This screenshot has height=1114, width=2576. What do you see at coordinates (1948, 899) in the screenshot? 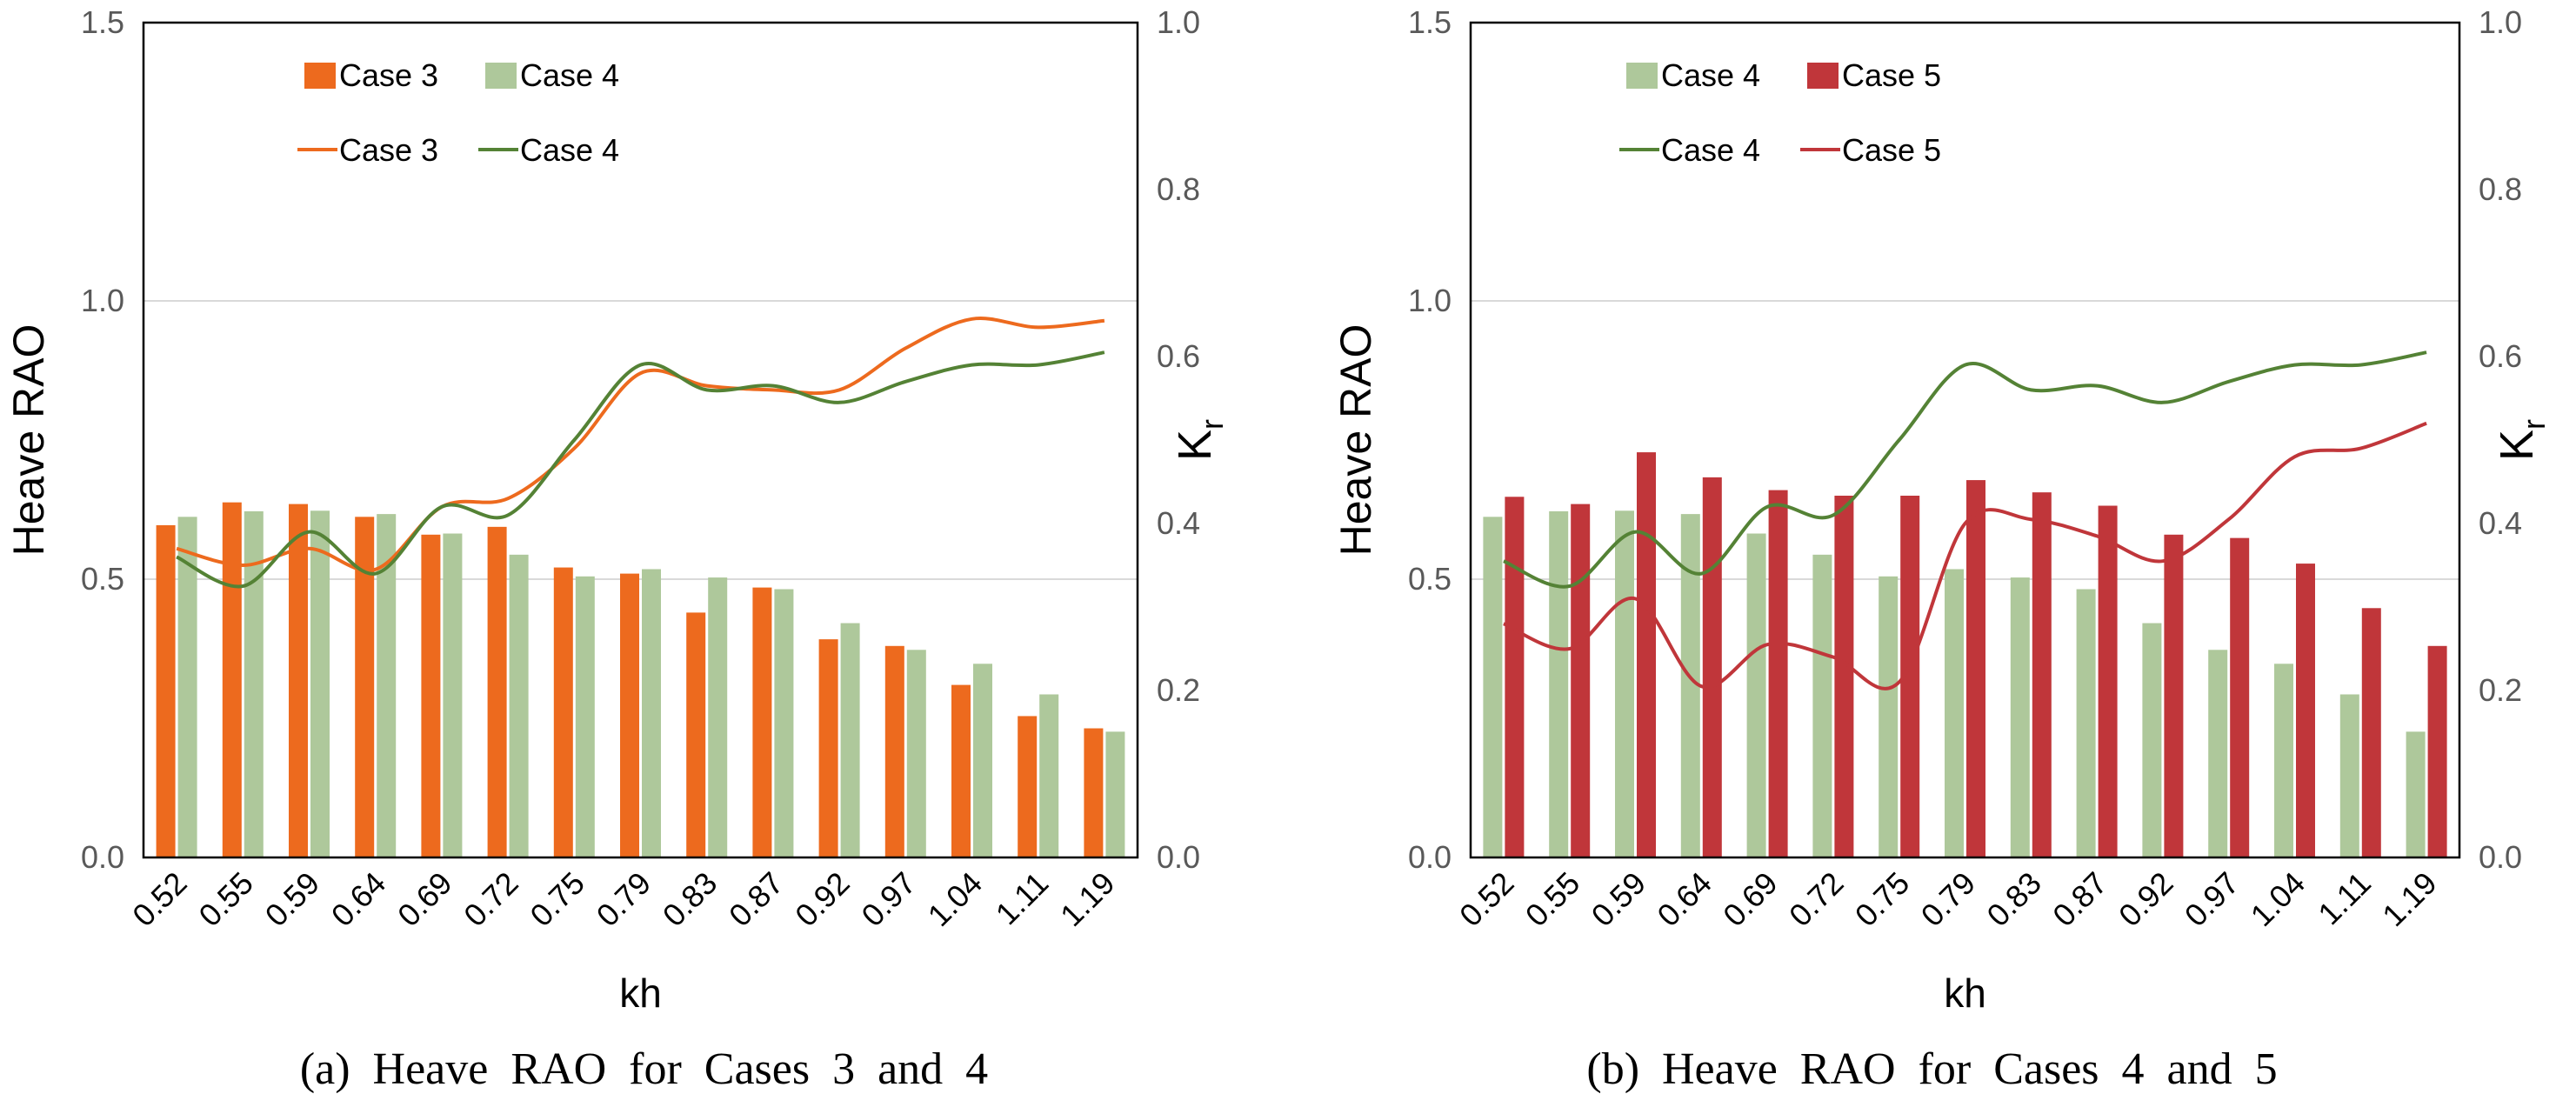
I see `x-tick-label: 0.79` at bounding box center [1948, 899].